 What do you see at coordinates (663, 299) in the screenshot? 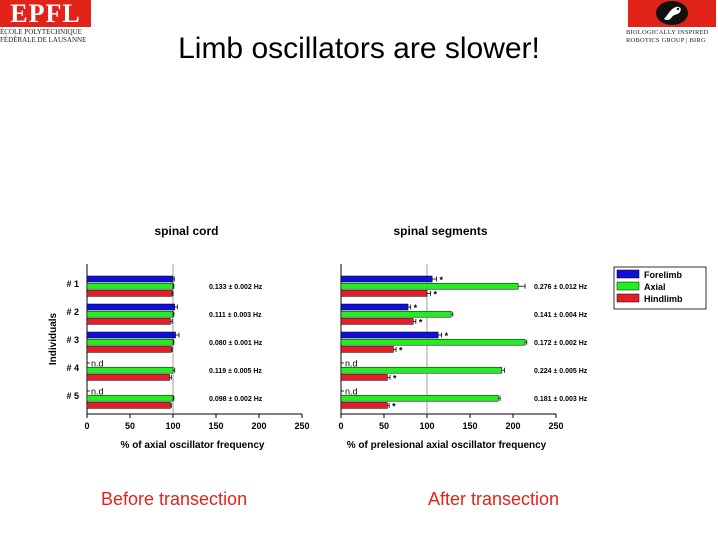
I see `chart2-legend-label-hindlimb: Hindlimb` at bounding box center [663, 299].